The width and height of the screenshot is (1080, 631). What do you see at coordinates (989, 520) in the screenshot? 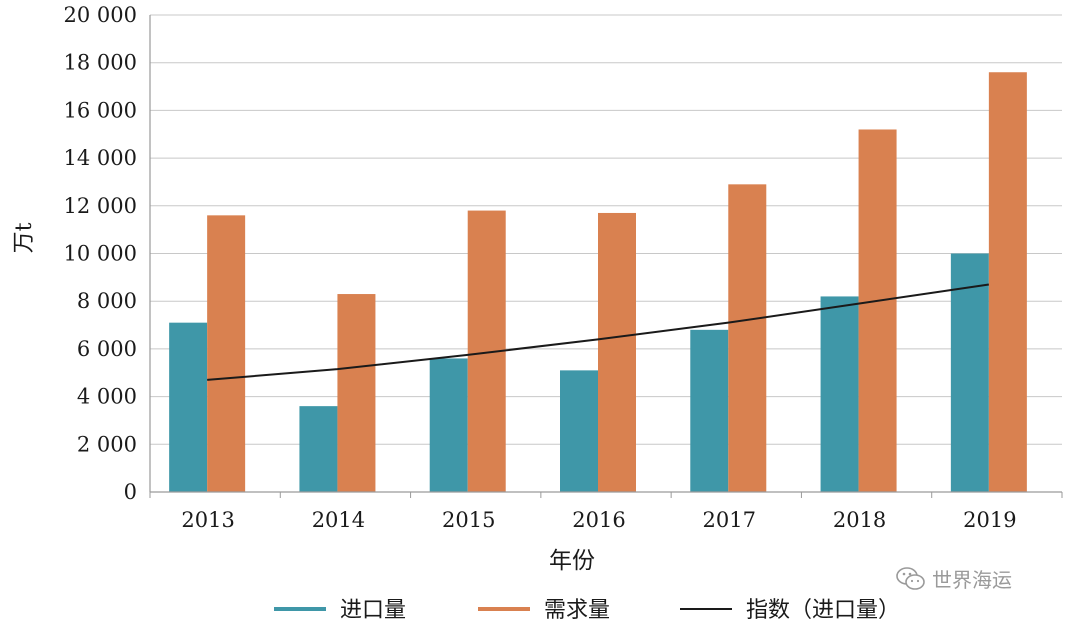
I see `x-tick-label: 2019` at bounding box center [989, 520].